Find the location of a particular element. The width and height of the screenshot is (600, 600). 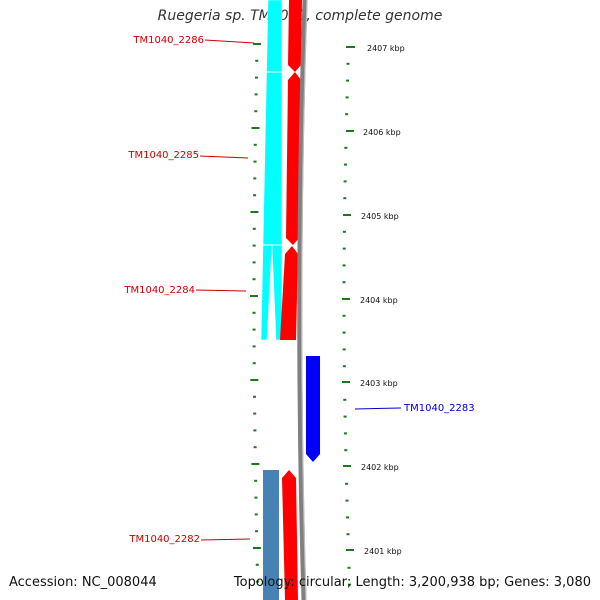

accession-text: Accession: NC_008044 is located at coordinates (83, 582).